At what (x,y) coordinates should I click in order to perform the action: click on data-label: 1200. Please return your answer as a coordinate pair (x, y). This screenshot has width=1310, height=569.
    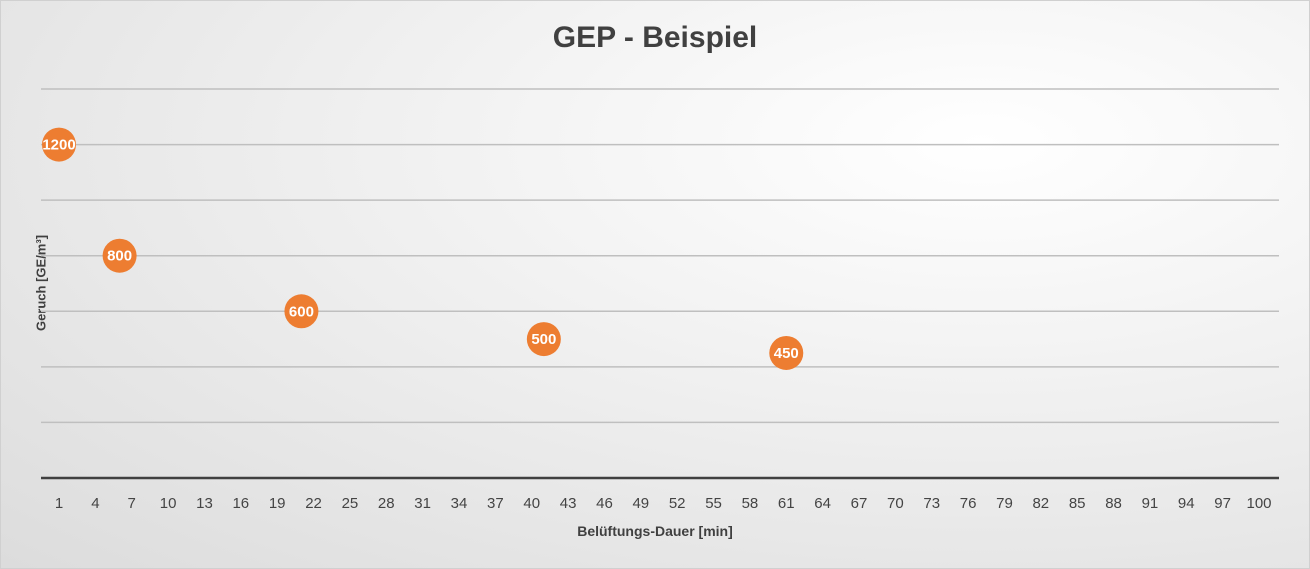
    Looking at the image, I should click on (58, 145).